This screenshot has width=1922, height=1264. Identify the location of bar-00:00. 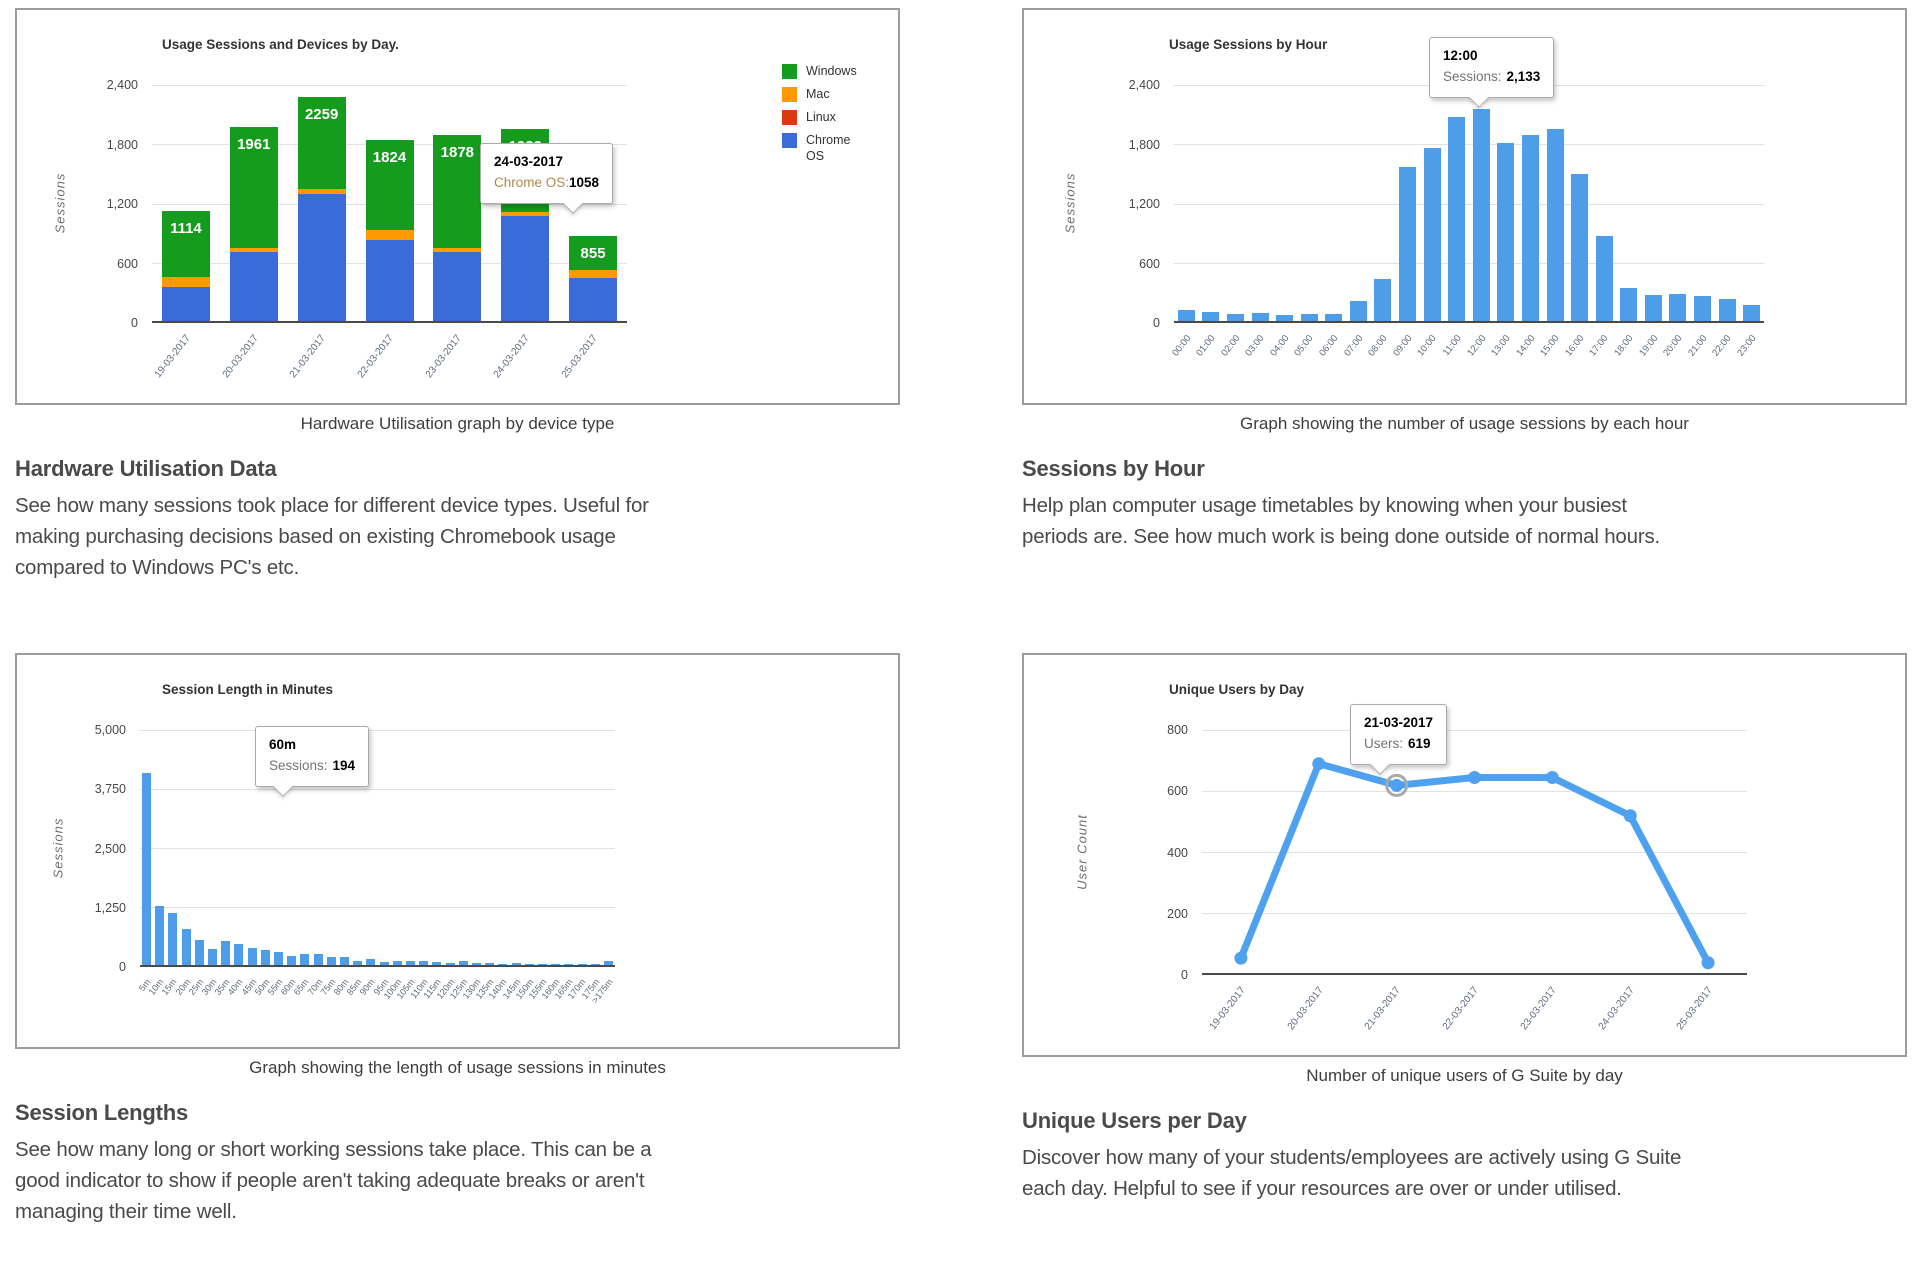
(1186, 315).